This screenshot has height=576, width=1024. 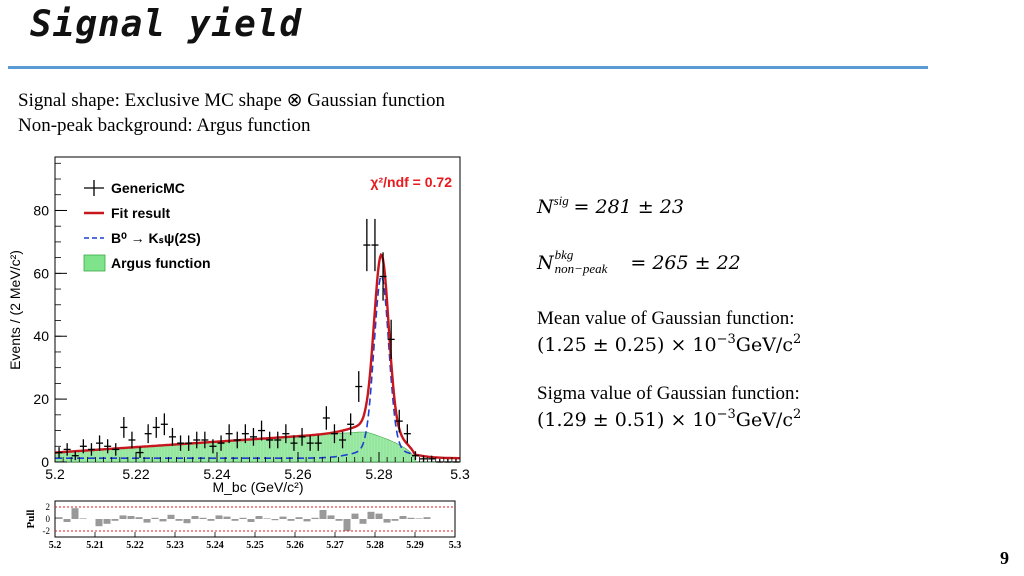 I want to click on pull-x-tick-label: 5.29, so click(x=415, y=545).